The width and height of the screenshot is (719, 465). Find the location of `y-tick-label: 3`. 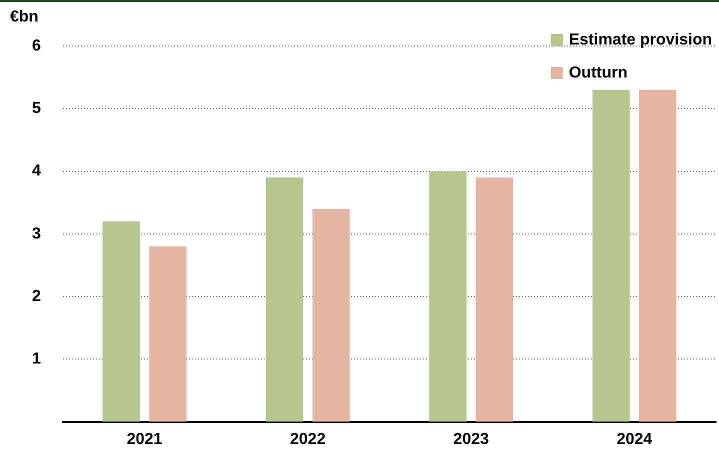

y-tick-label: 3 is located at coordinates (36, 233).